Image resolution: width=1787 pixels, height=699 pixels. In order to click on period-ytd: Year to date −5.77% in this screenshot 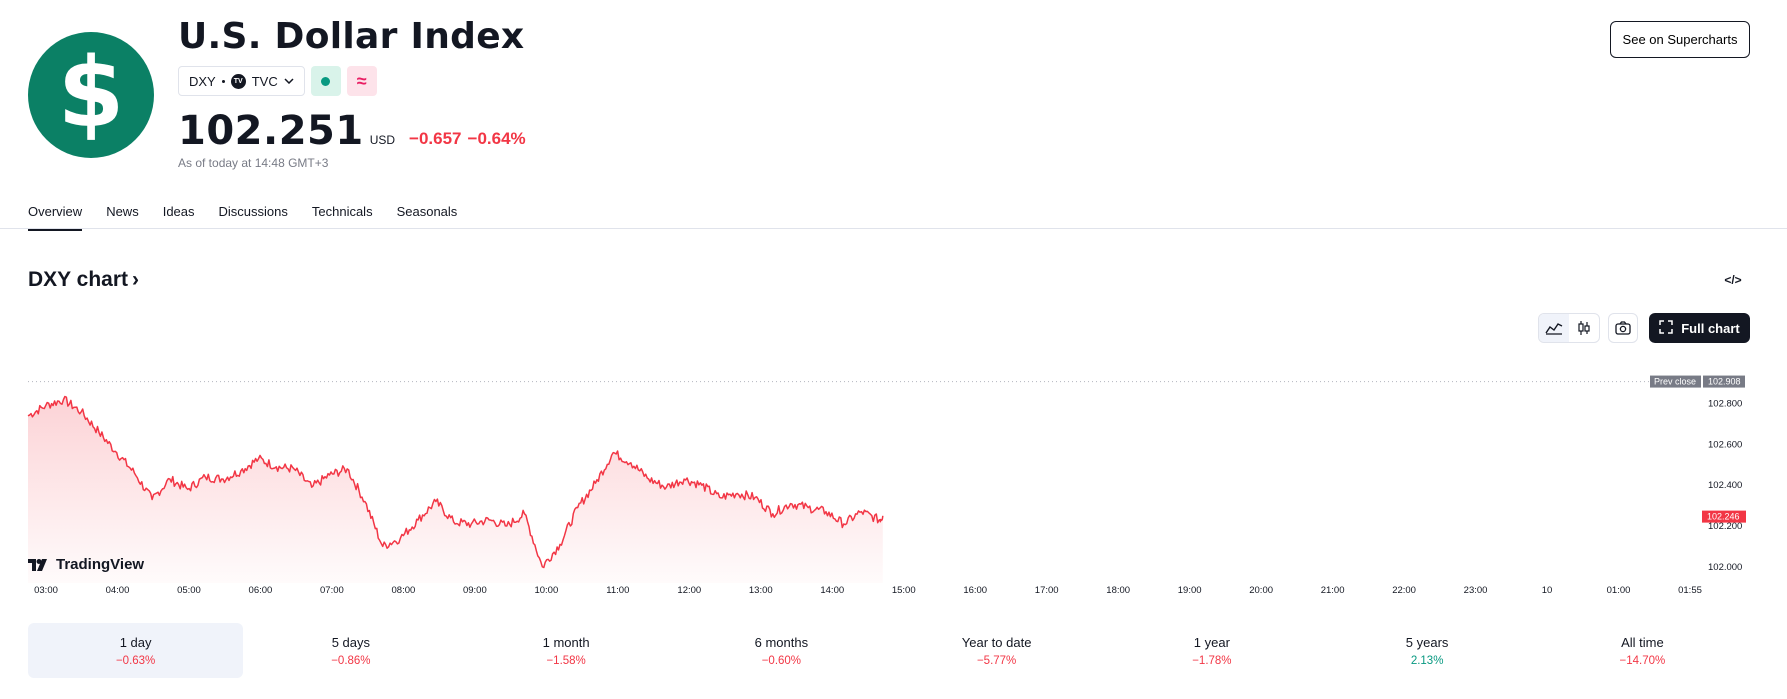, I will do `click(996, 650)`.